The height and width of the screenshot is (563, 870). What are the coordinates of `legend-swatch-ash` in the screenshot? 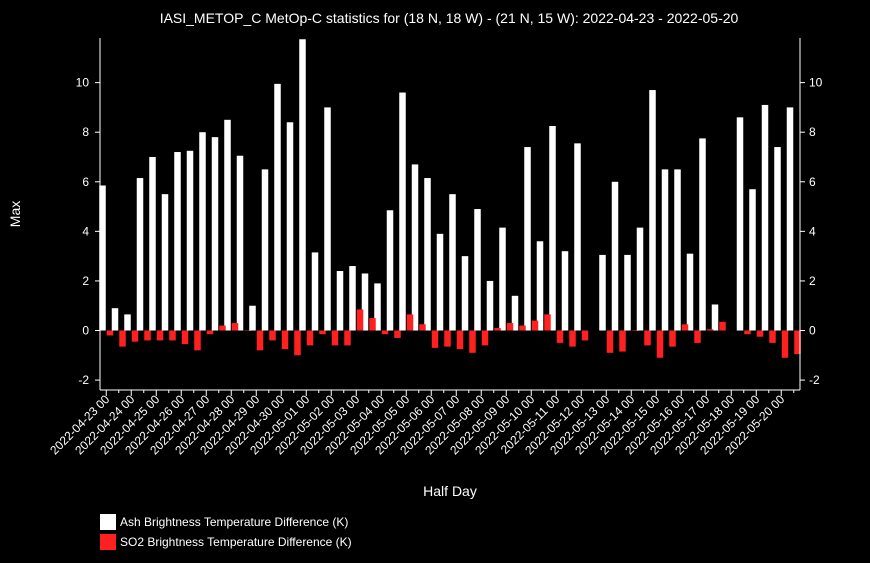 It's located at (108, 522).